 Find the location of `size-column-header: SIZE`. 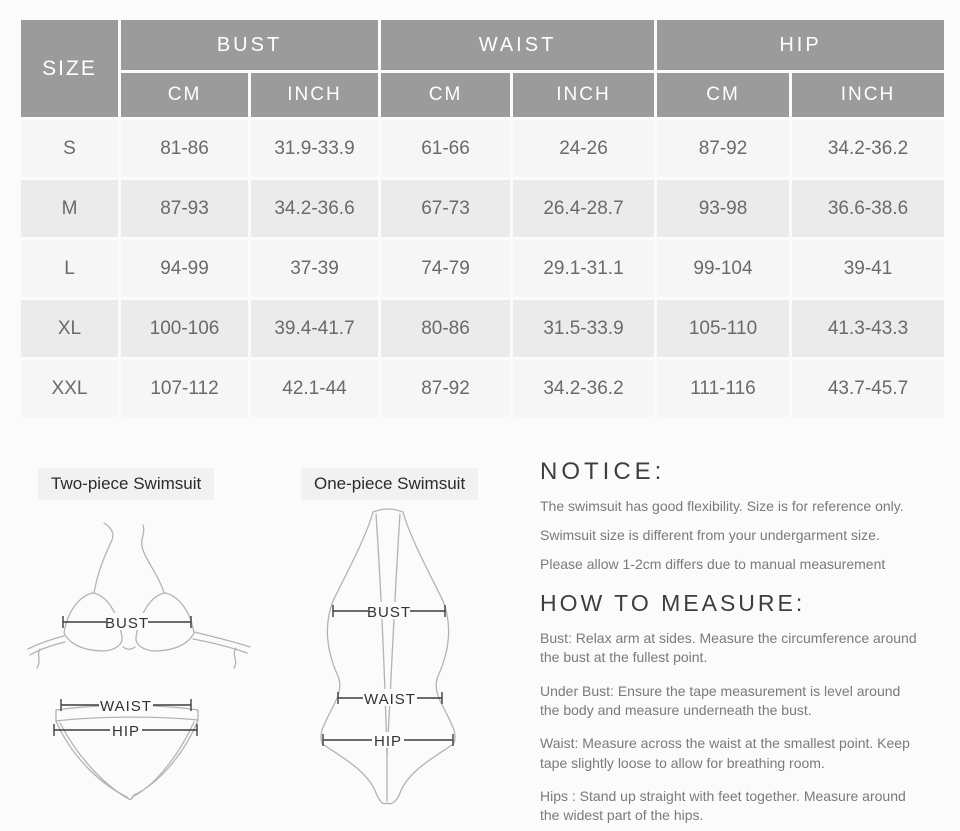

size-column-header: SIZE is located at coordinates (69, 68).